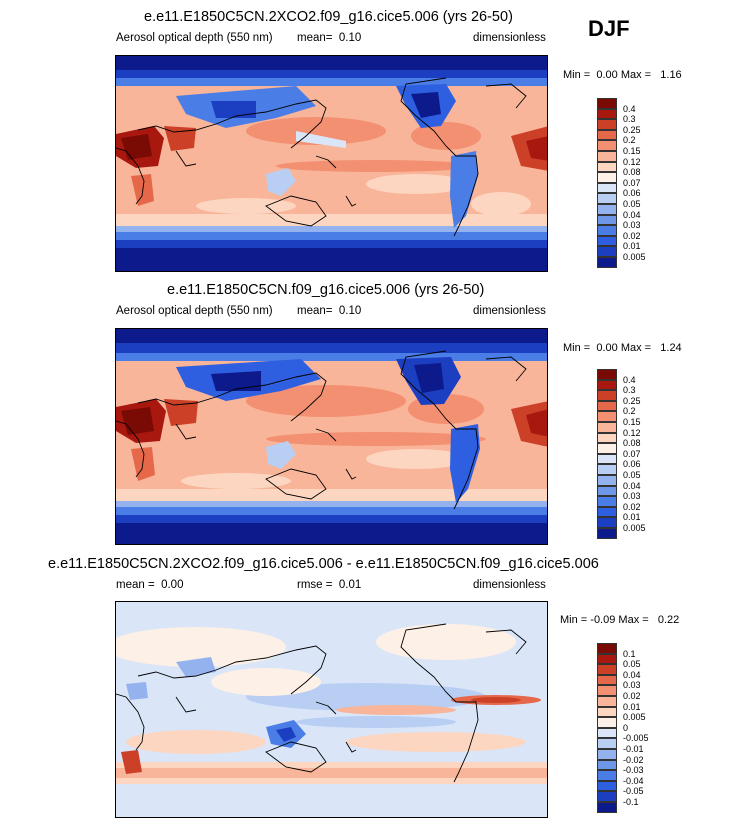  I want to click on colorbar-tick-label: -0.005, so click(636, 738).